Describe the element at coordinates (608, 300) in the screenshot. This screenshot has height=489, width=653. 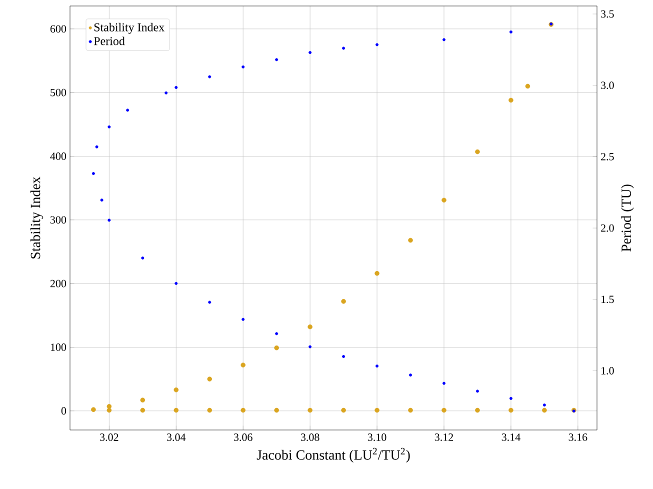
I see `y2-tick-label: 1.5` at that location.